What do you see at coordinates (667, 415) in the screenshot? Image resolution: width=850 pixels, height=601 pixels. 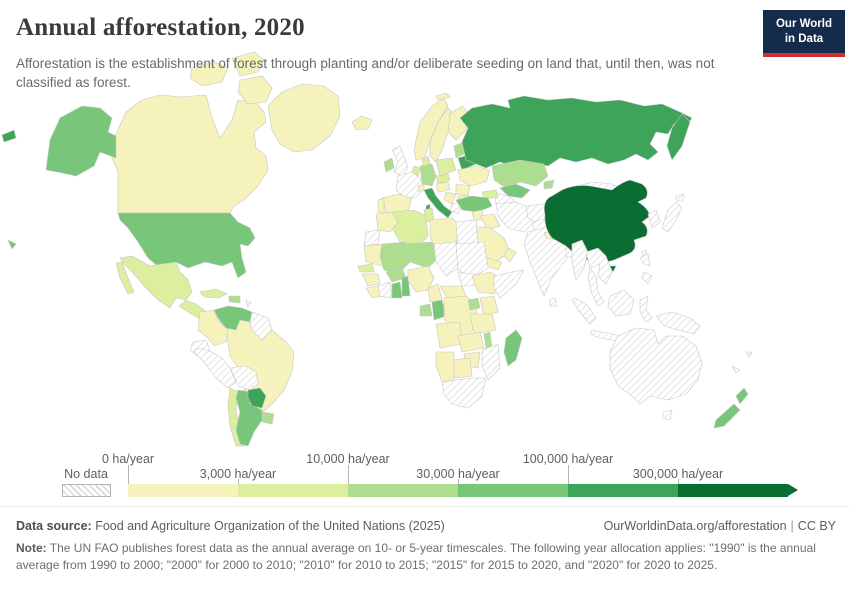 I see `country-tasmania` at bounding box center [667, 415].